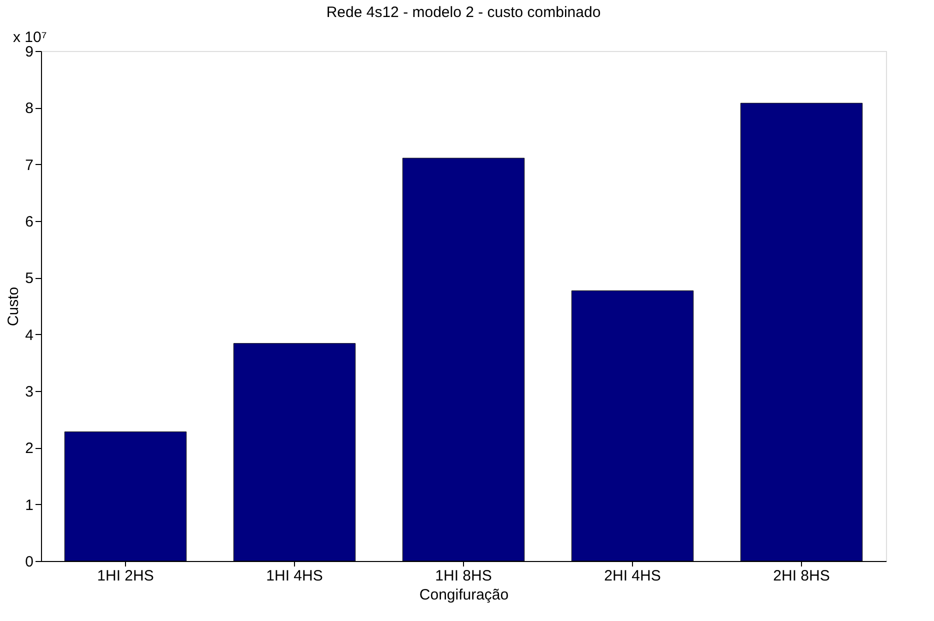 This screenshot has height=621, width=934. Describe the element at coordinates (29, 109) in the screenshot. I see `y-tick-label: 8` at that location.